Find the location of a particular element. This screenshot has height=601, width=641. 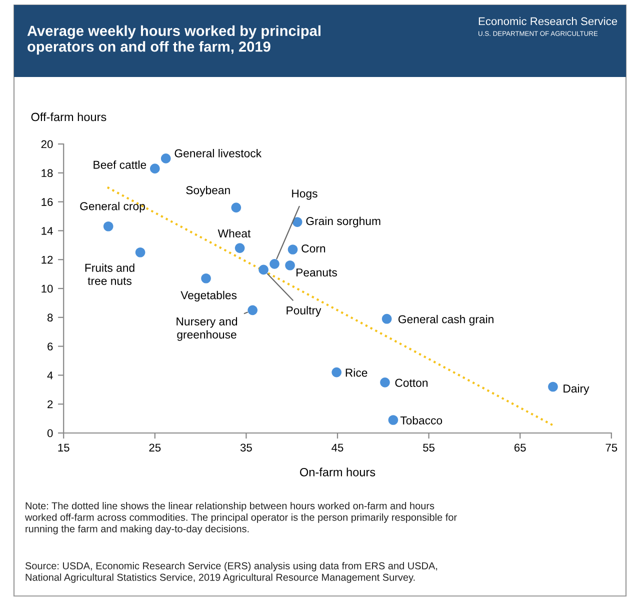

annotation: Tobacco is located at coordinates (421, 420).